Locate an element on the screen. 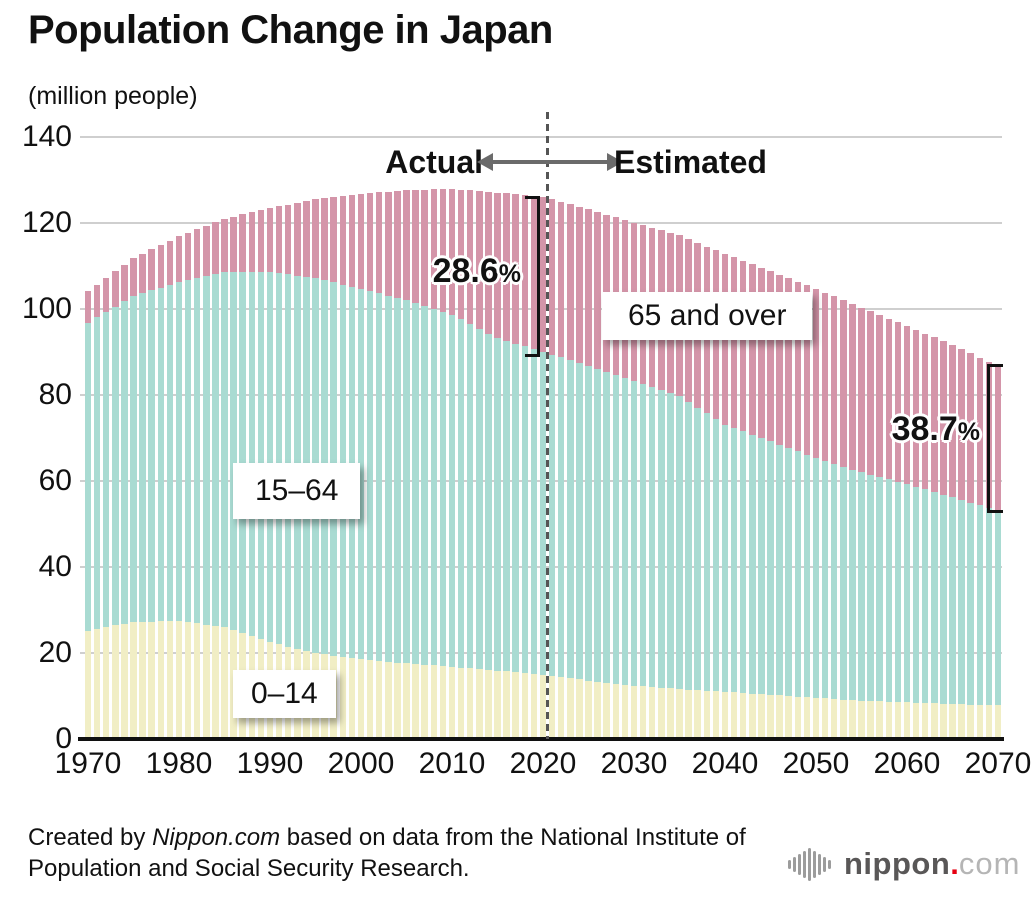 This screenshot has height=900, width=1034. bar-2050 is located at coordinates (816, 513).